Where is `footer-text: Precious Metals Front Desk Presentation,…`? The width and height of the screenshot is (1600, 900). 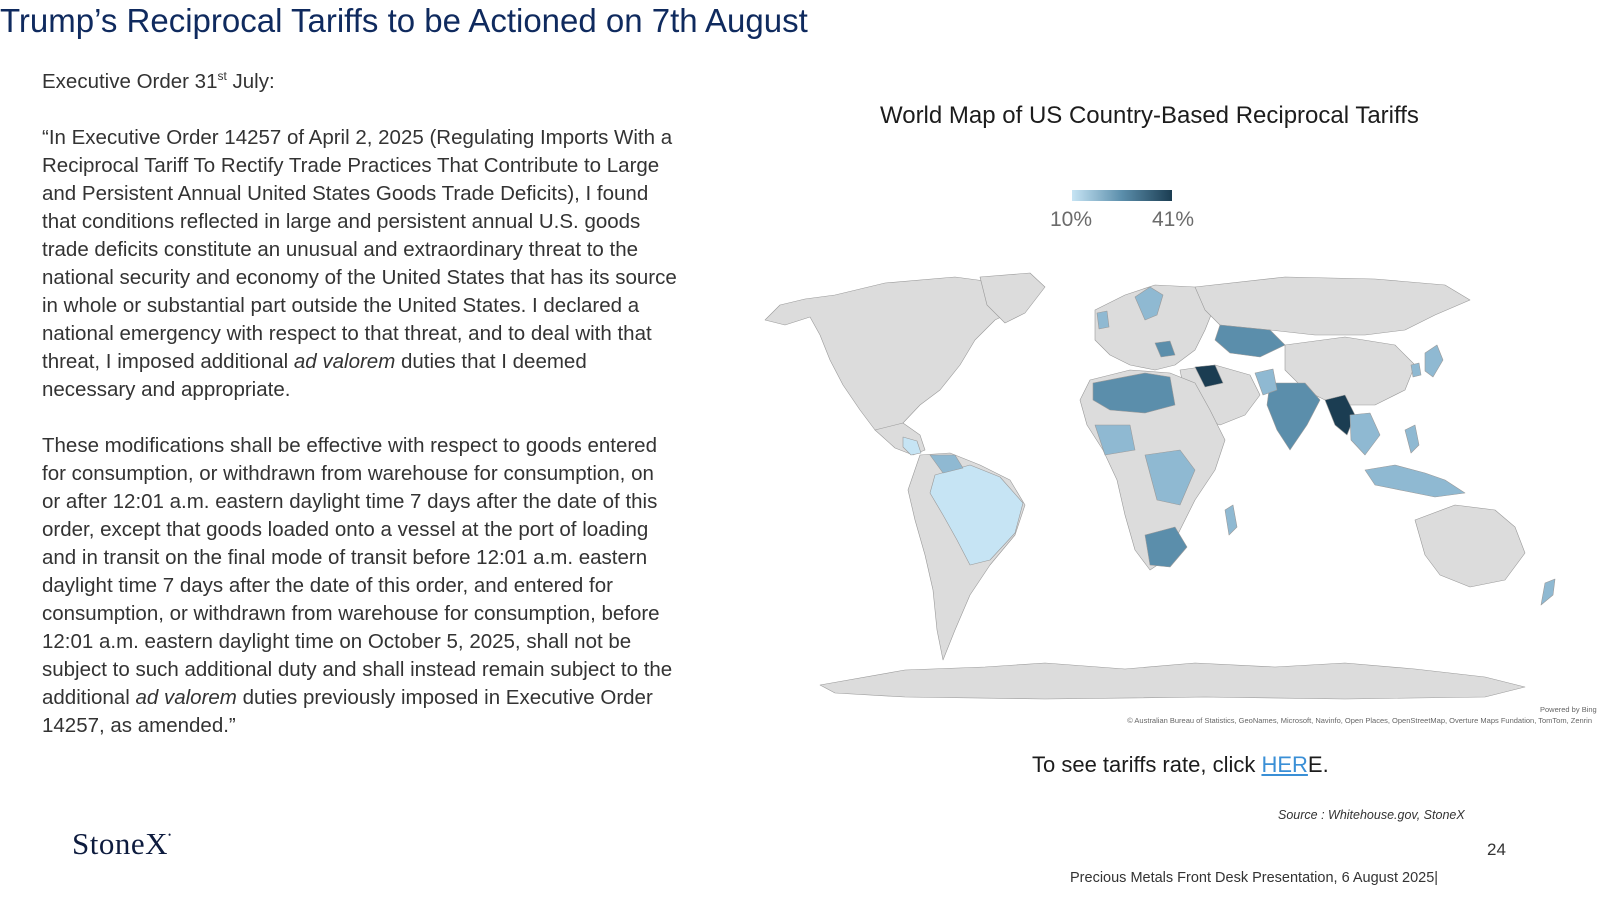 footer-text: Precious Metals Front Desk Presentation,… is located at coordinates (1254, 878).